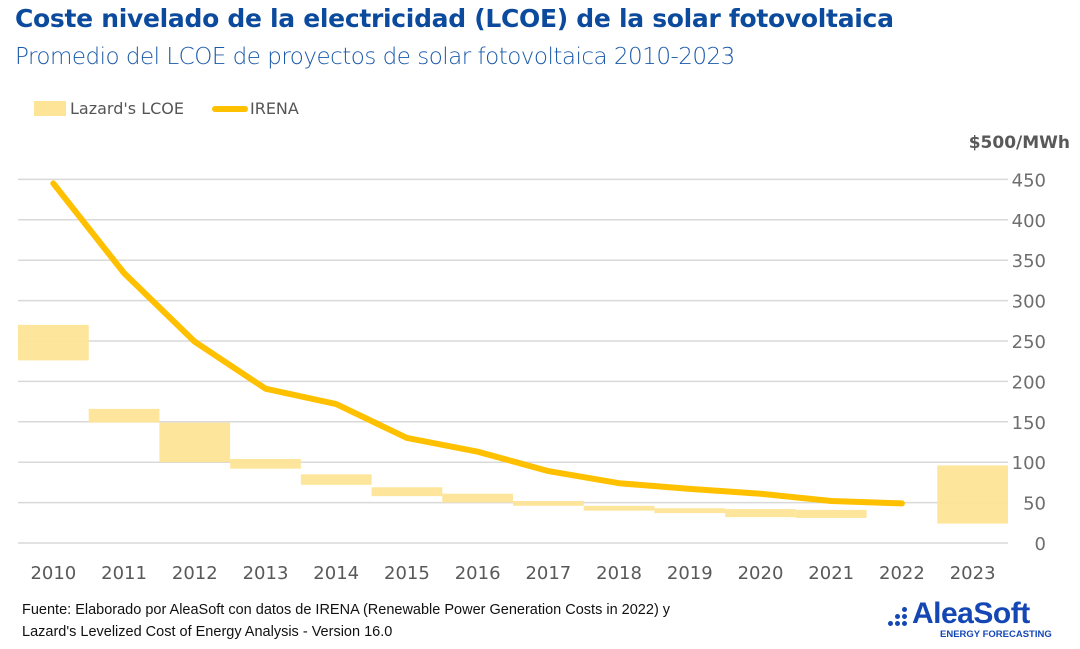 This screenshot has height=649, width=1080. What do you see at coordinates (50, 108) in the screenshot?
I see `legend-lazard-swatch` at bounding box center [50, 108].